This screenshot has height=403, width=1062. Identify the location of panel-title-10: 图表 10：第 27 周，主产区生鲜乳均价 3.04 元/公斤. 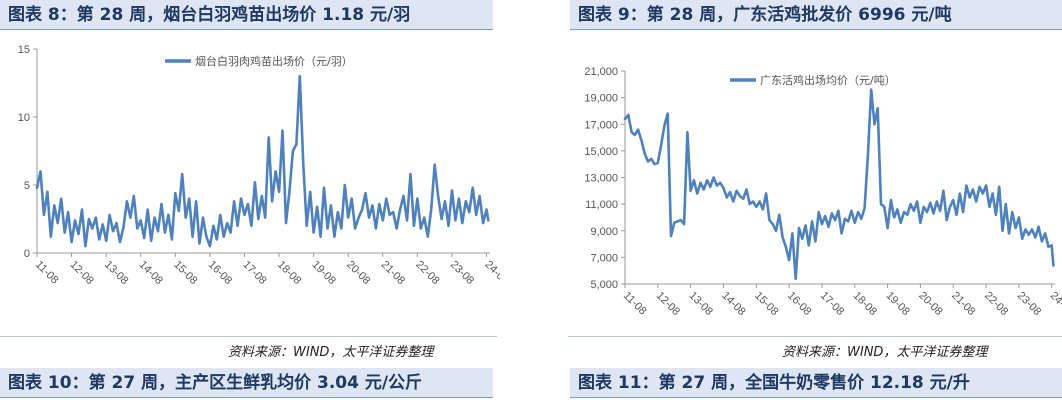
(246, 383).